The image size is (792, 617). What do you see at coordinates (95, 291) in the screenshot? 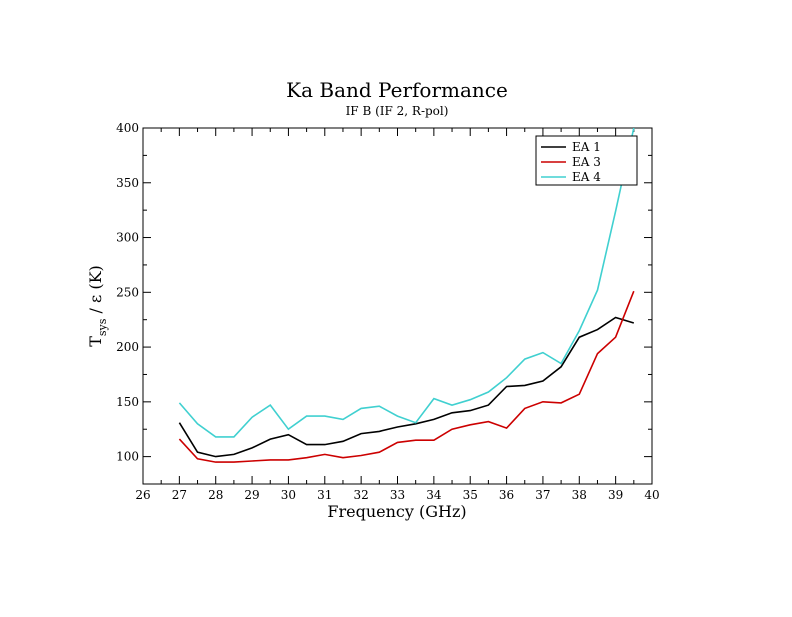
I see `y-axis-label-rest: / ε (K)` at bounding box center [95, 291].